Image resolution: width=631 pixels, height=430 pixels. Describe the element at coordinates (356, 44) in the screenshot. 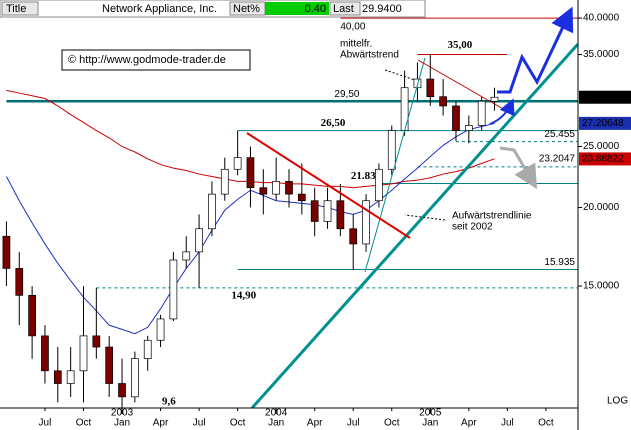

I see `annotation: mittelfr.` at that location.